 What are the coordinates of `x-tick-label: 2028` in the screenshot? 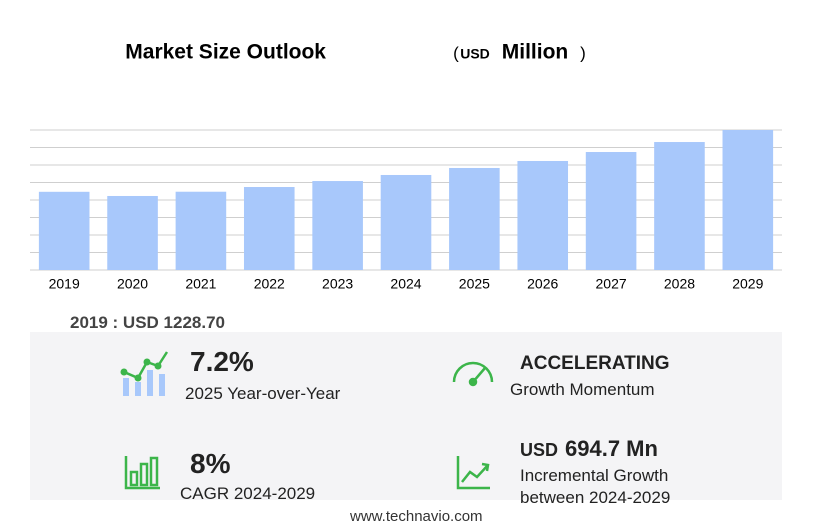 It's located at (679, 284).